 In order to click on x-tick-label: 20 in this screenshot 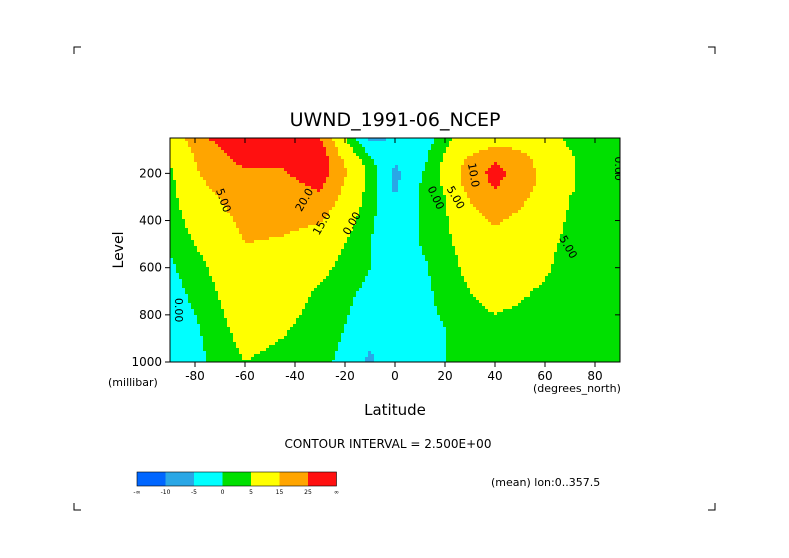, I will do `click(444, 376)`.